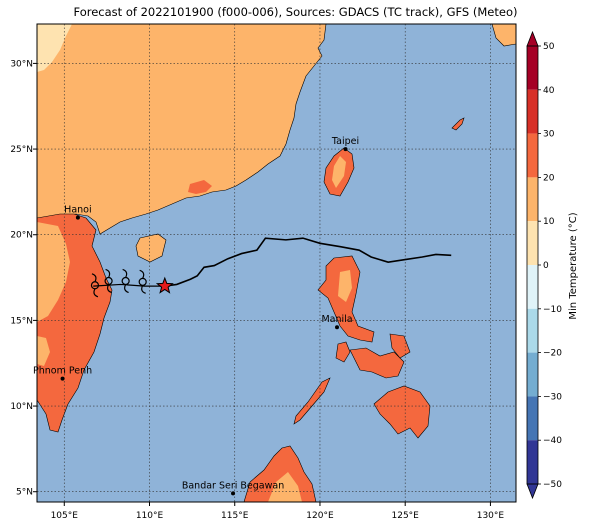  I want to click on cyclone-track, so click(271, 267).